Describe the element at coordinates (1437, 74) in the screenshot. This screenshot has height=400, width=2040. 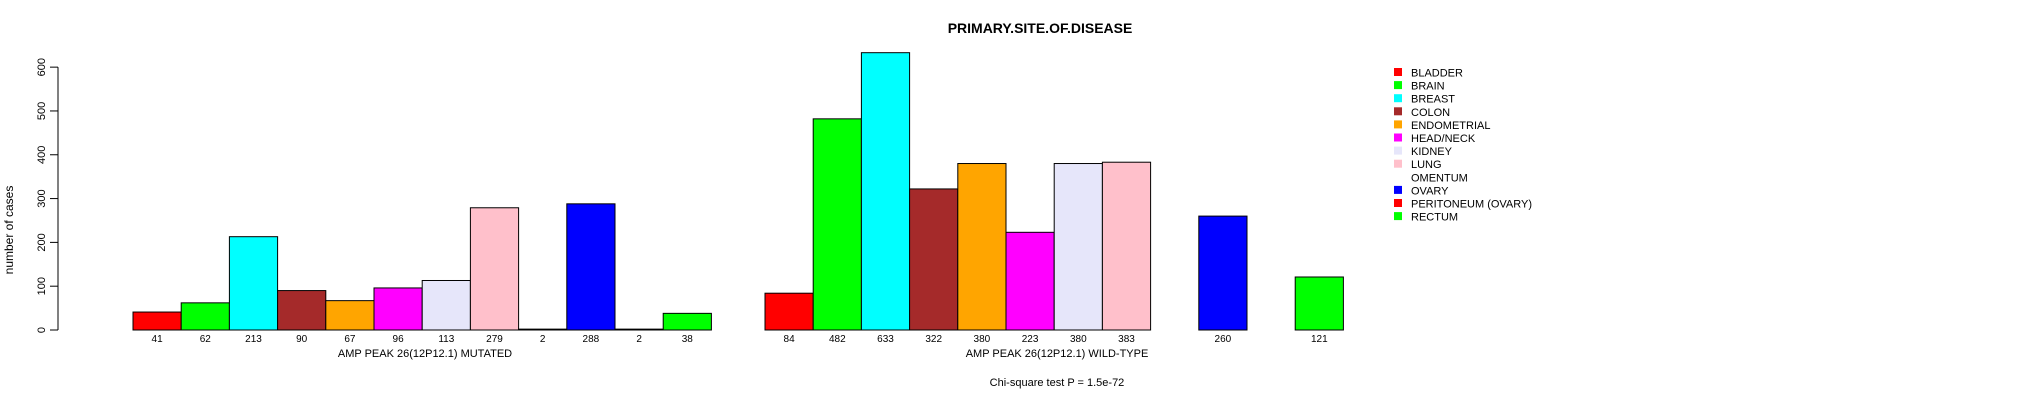
I see `legend-label: BLADDER` at that location.